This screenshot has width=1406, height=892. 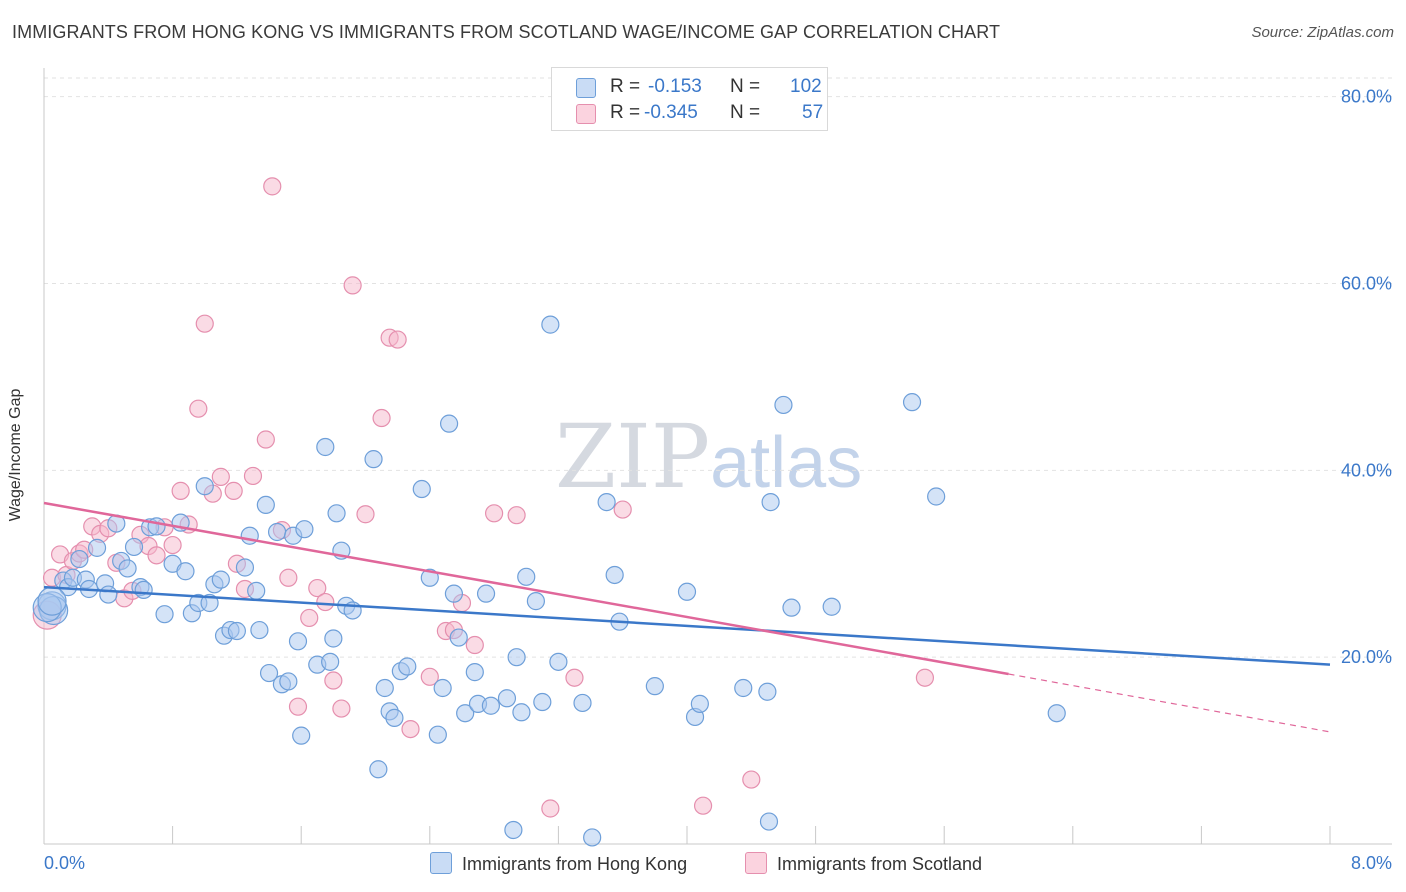 I want to click on hong-kong-trend-line, so click(x=687, y=625).